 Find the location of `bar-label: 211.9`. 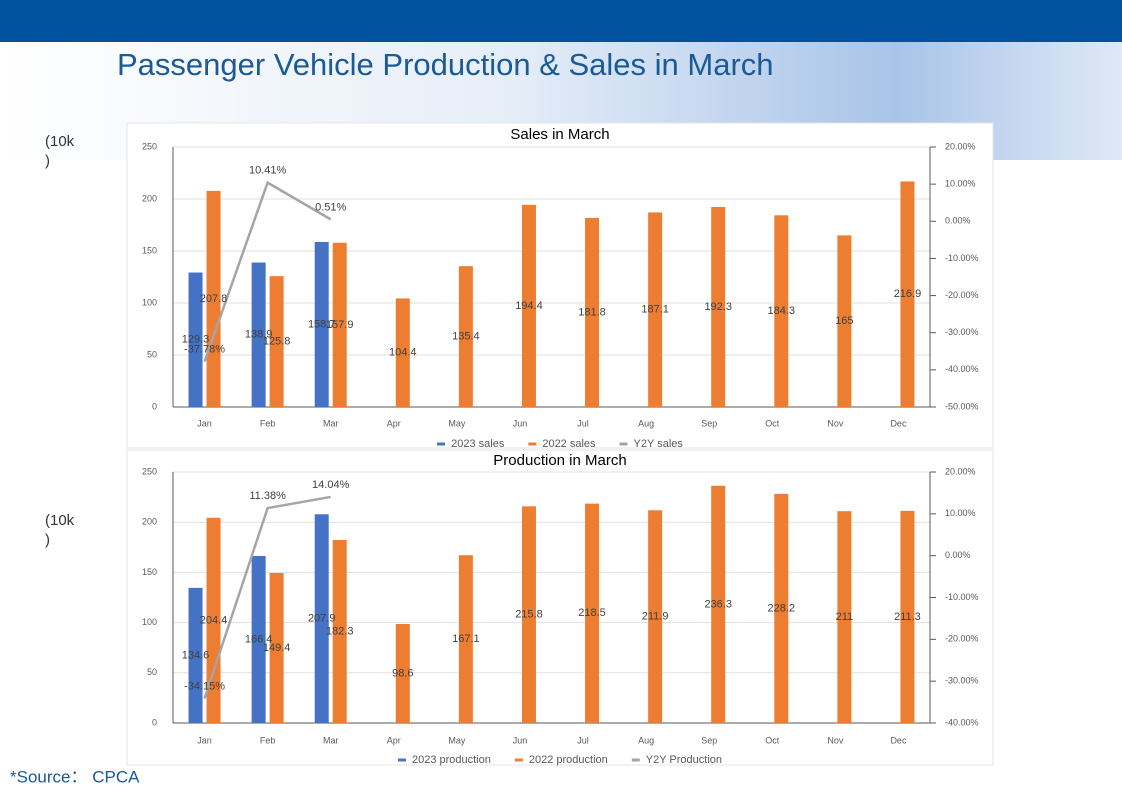

bar-label: 211.9 is located at coordinates (655, 617).